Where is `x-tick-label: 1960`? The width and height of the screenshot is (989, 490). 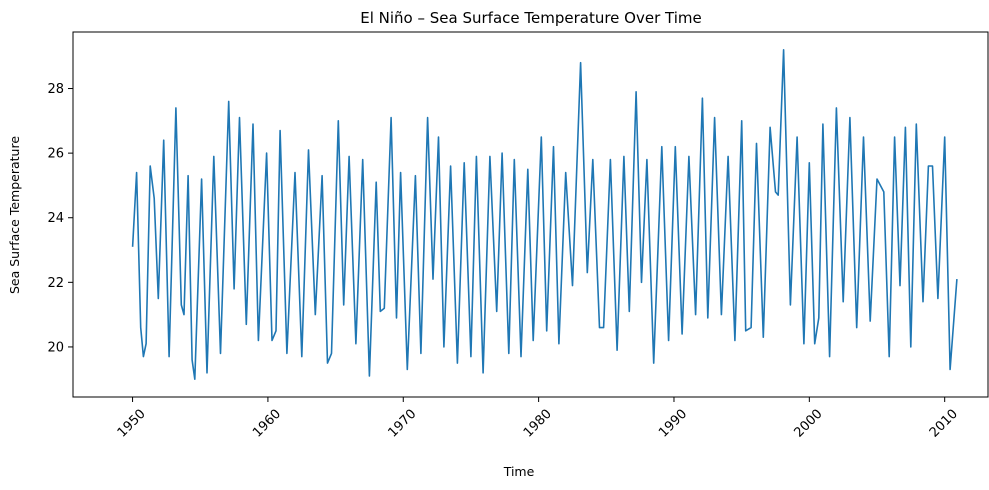 x-tick-label: 1960 is located at coordinates (267, 424).